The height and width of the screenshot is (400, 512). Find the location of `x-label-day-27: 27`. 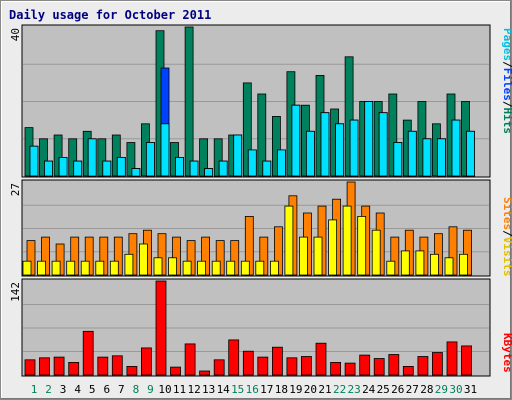

x-label-day-27: 27 is located at coordinates (412, 389).